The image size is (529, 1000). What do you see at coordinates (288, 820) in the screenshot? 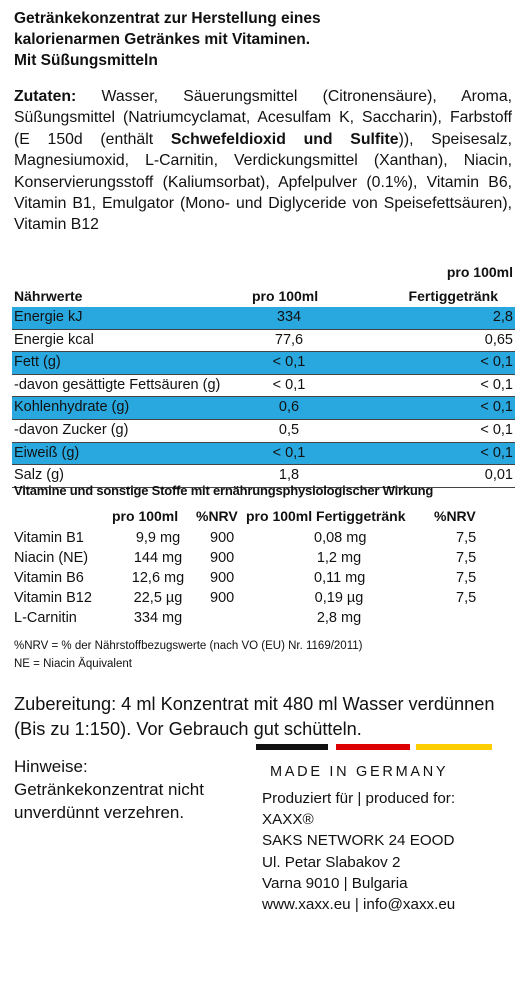
I see `producer-brand: XAXX®` at bounding box center [288, 820].